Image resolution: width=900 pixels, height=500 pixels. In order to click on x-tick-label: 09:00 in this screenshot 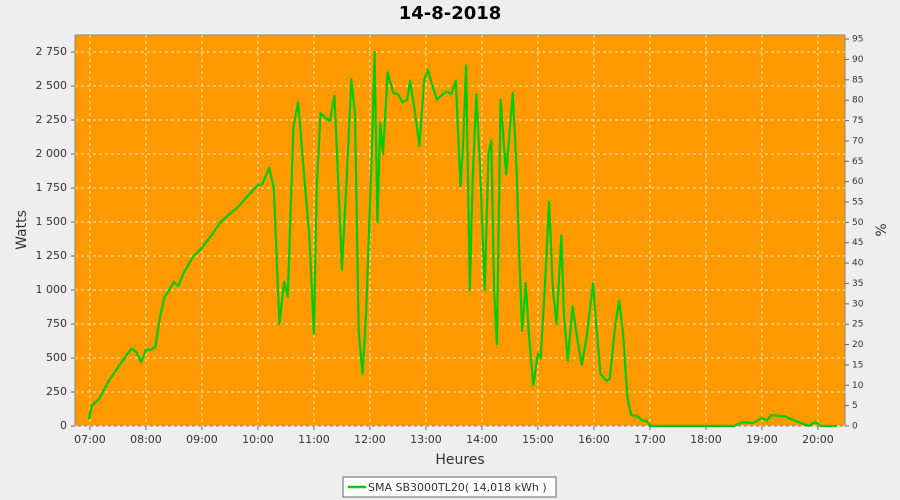, I will do `click(202, 439)`.